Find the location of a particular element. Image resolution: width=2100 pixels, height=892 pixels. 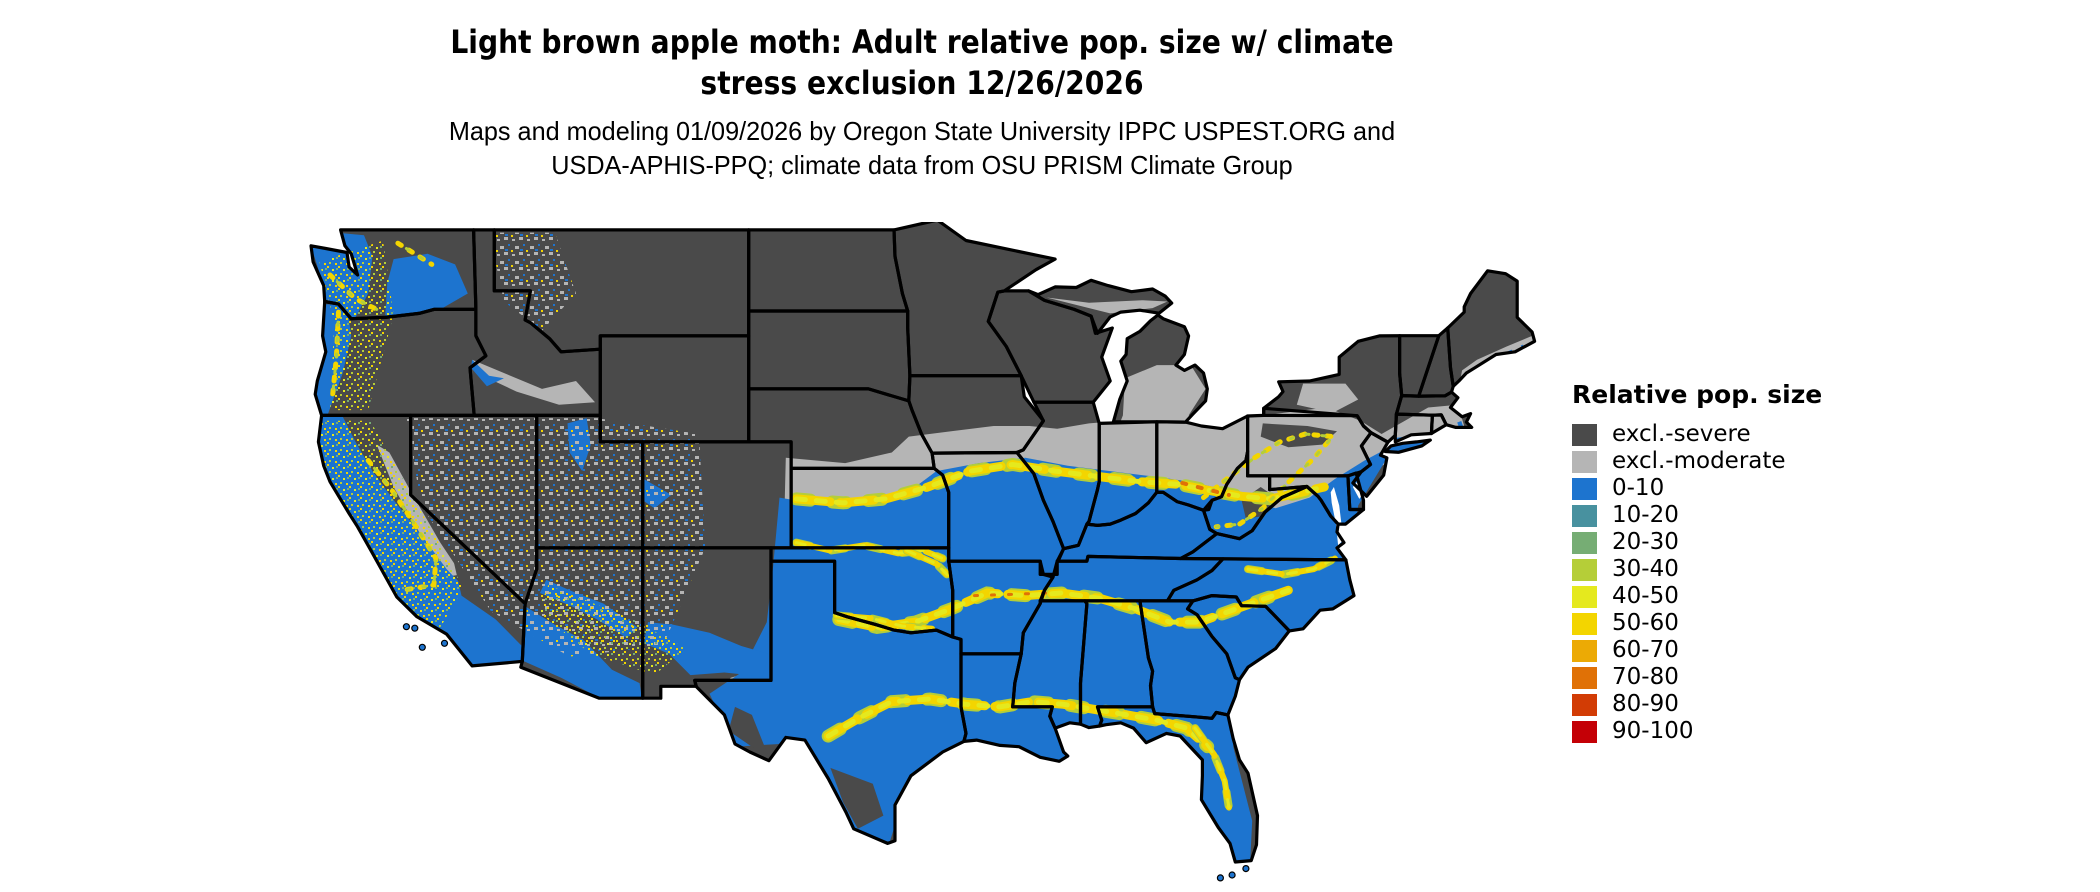

legend-label: 50-60 is located at coordinates (1645, 623).